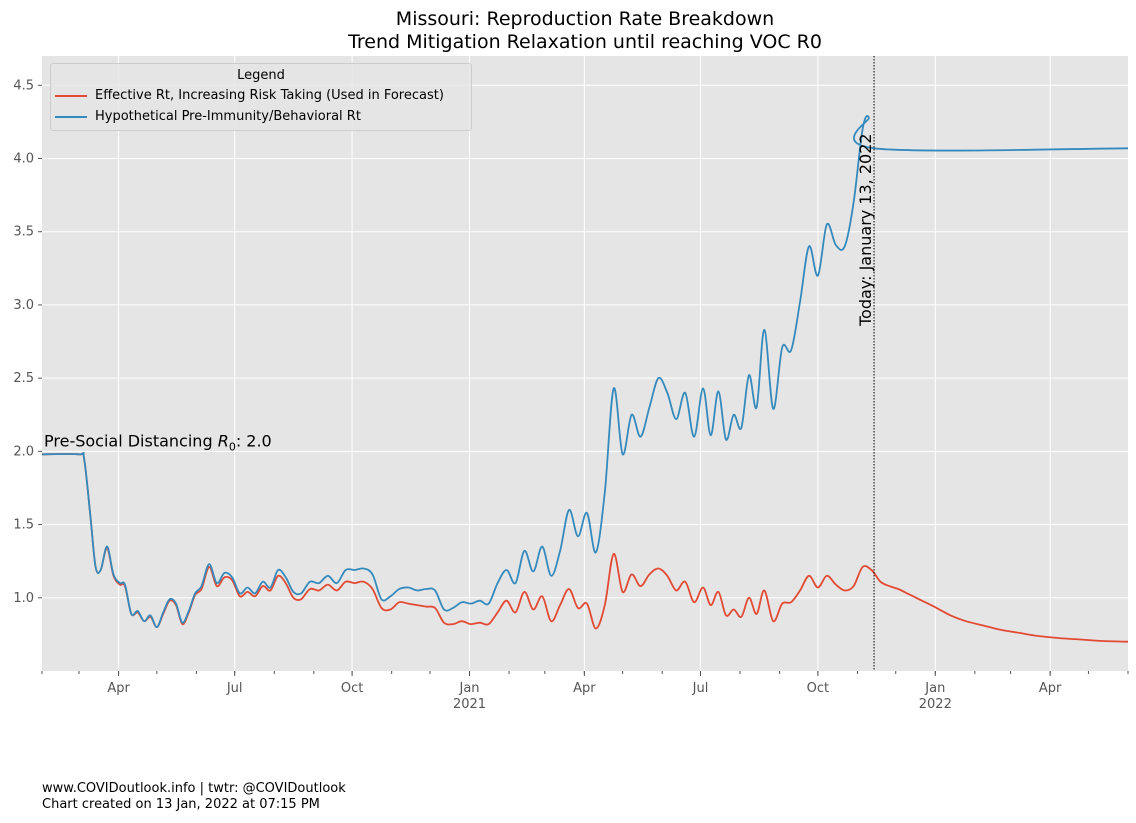 The height and width of the screenshot is (823, 1136). What do you see at coordinates (71, 116) in the screenshot?
I see `legend-swatch-blue` at bounding box center [71, 116].